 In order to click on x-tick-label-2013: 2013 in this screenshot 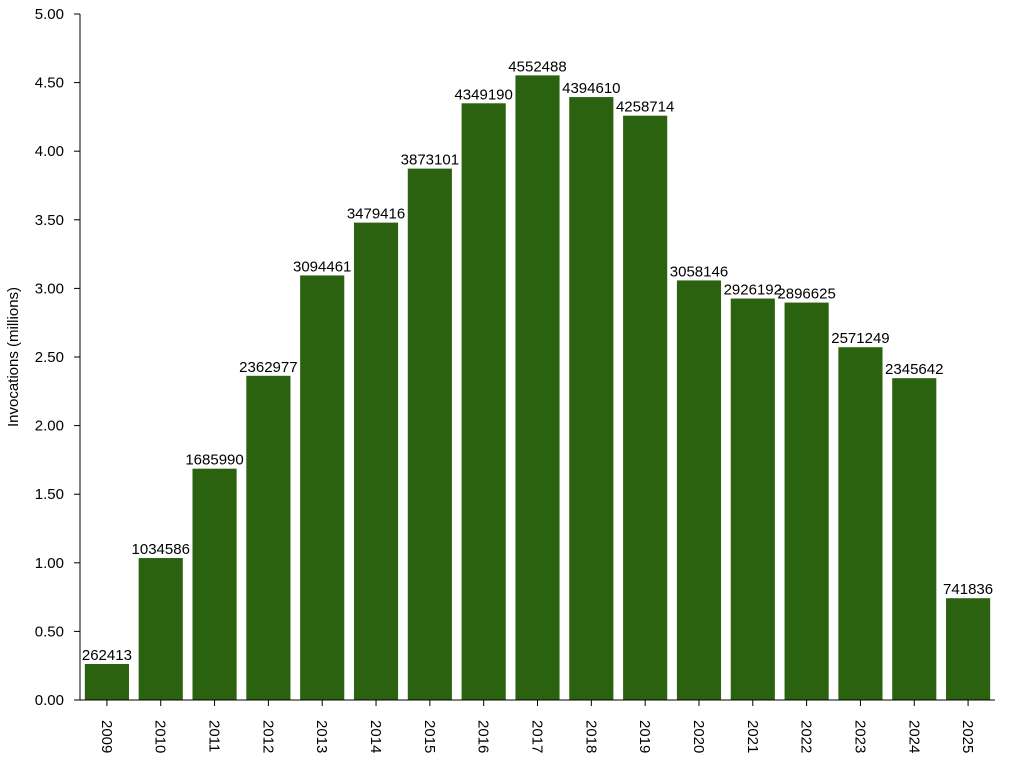, I will do `click(321, 736)`.